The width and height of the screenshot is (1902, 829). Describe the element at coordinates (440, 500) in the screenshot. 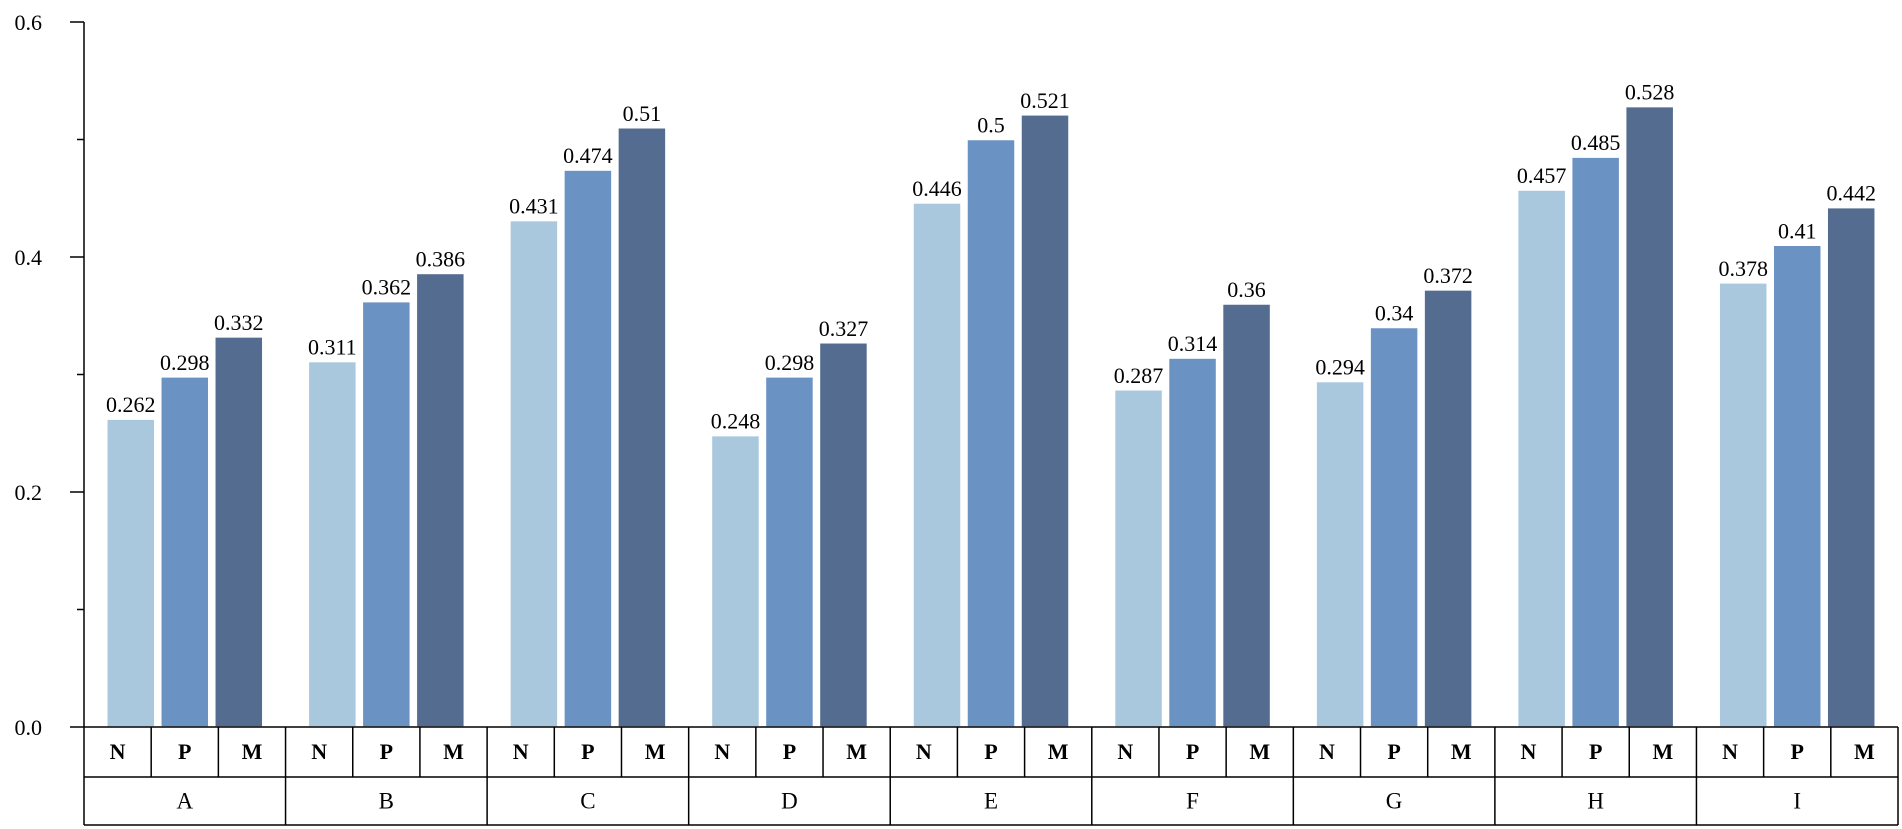

I see `bar-m-b` at that location.